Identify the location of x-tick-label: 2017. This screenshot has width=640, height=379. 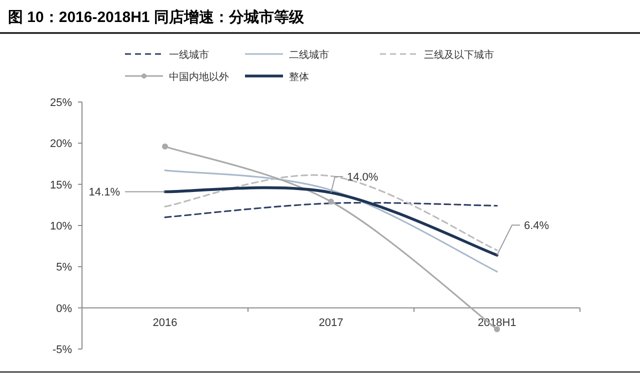
(331, 322).